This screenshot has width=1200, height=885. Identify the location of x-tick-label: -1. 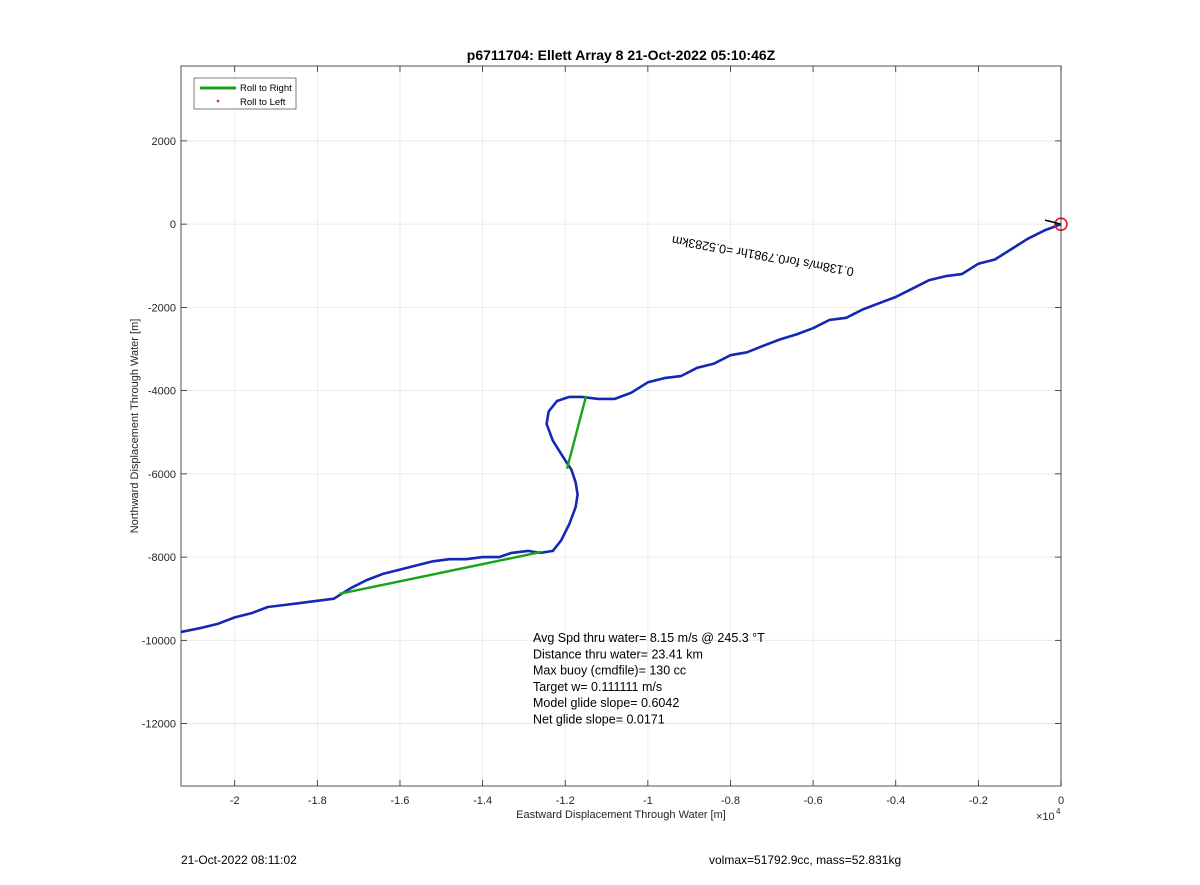
(648, 801).